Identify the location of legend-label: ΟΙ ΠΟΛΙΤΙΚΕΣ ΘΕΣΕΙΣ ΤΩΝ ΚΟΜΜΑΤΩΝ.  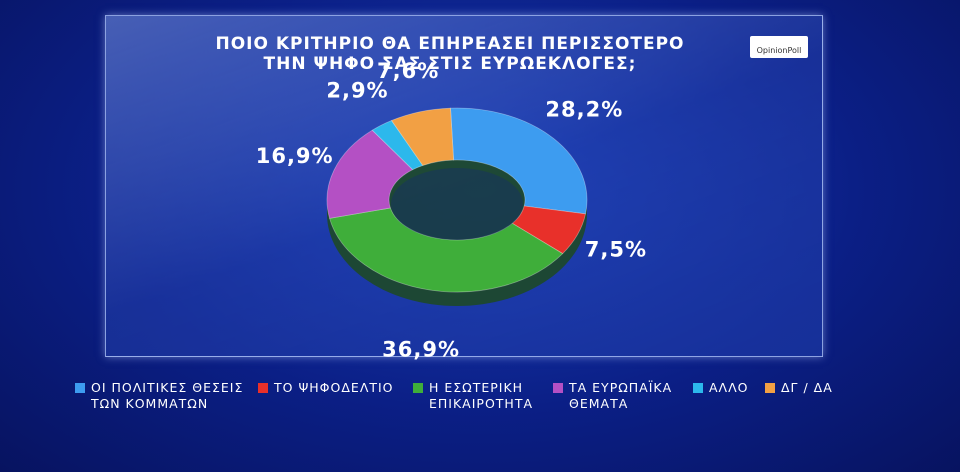
(167, 395).